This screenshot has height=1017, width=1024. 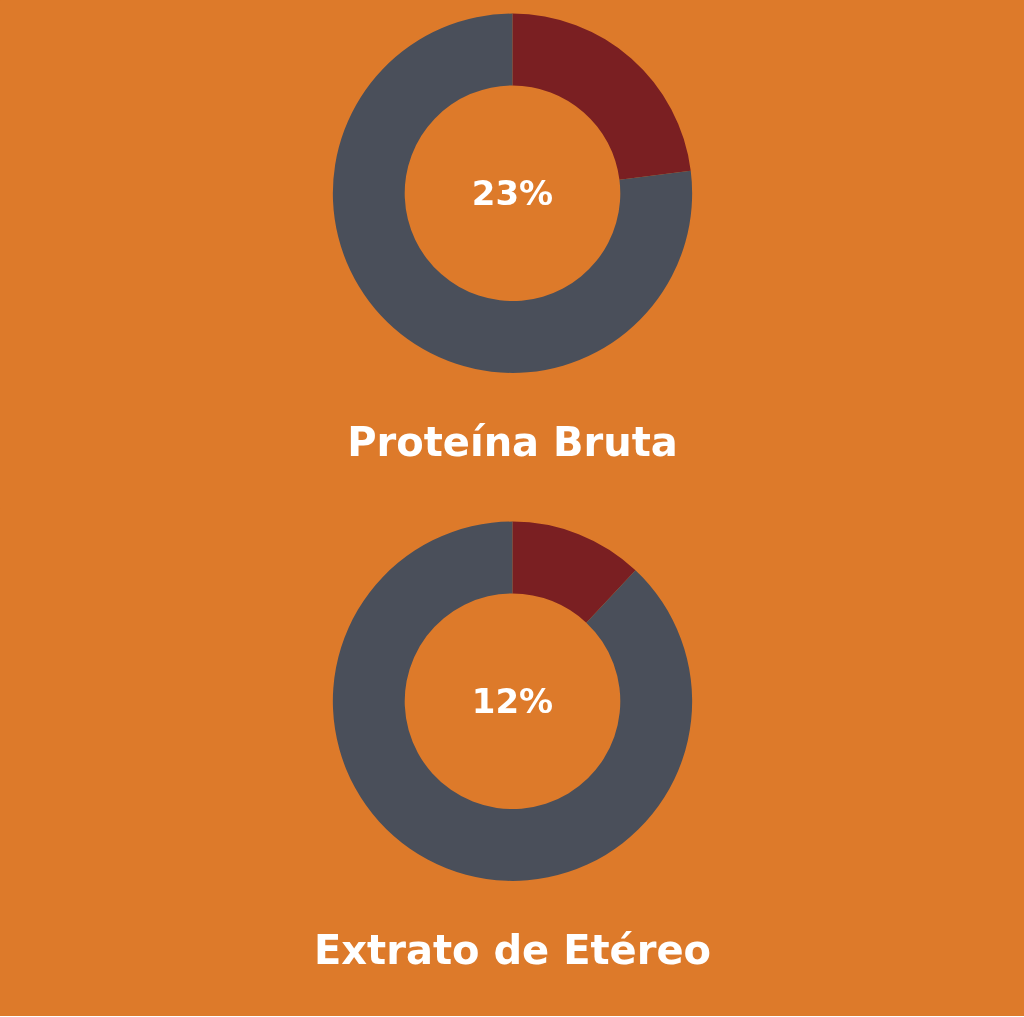 I want to click on text: 12%, so click(x=512, y=701).